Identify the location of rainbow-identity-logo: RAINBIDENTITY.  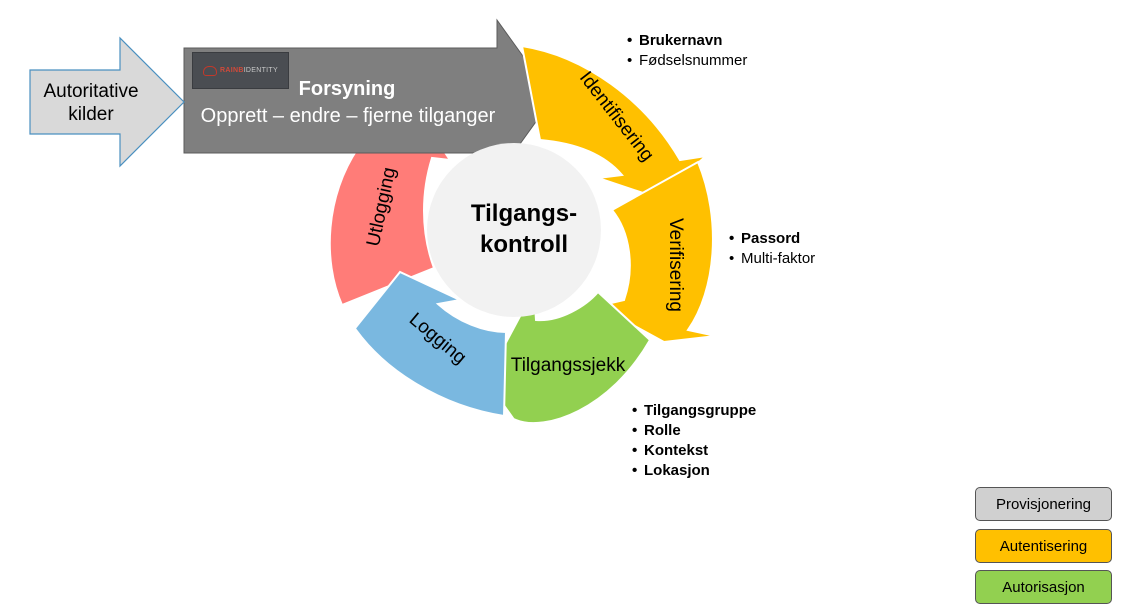
(240, 70).